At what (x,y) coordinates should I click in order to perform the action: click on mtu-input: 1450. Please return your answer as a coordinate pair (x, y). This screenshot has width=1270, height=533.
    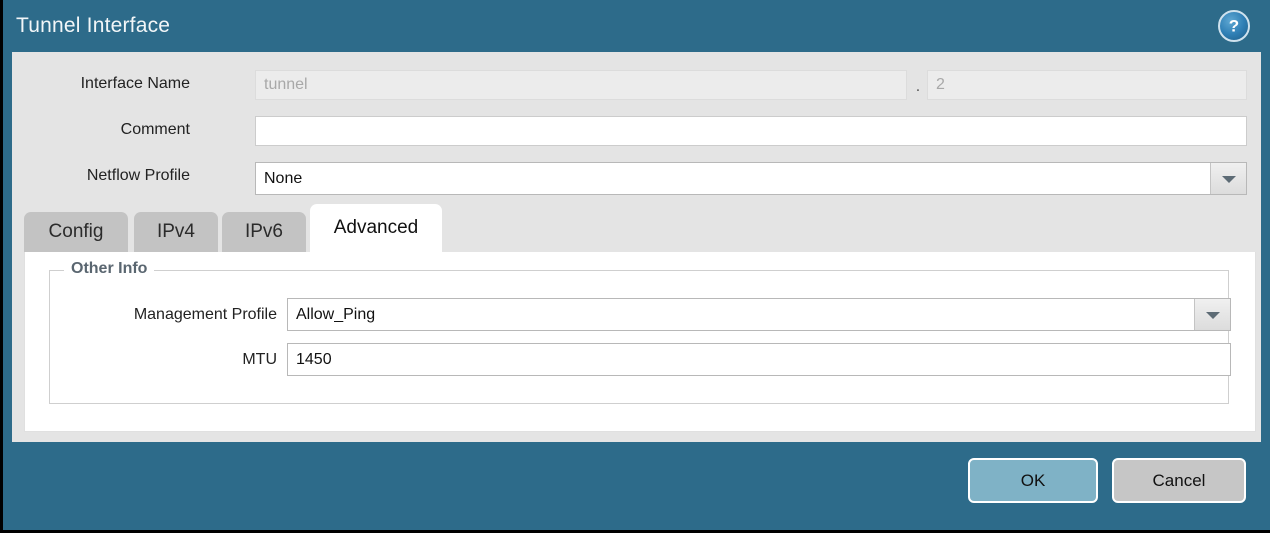
    Looking at the image, I should click on (759, 359).